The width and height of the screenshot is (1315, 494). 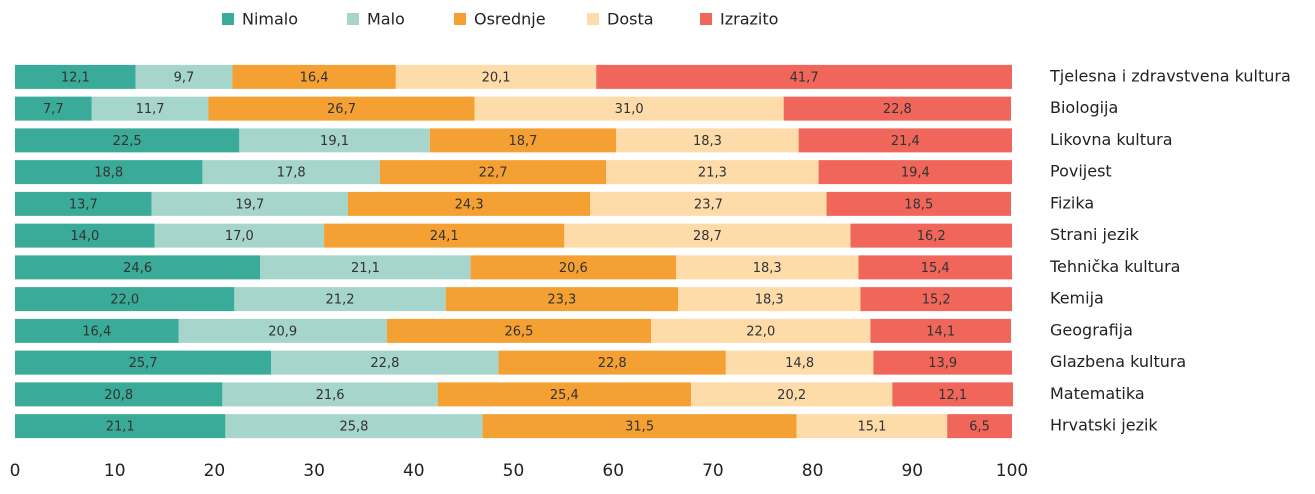 What do you see at coordinates (630, 19) in the screenshot?
I see `legend-label: Dosta` at bounding box center [630, 19].